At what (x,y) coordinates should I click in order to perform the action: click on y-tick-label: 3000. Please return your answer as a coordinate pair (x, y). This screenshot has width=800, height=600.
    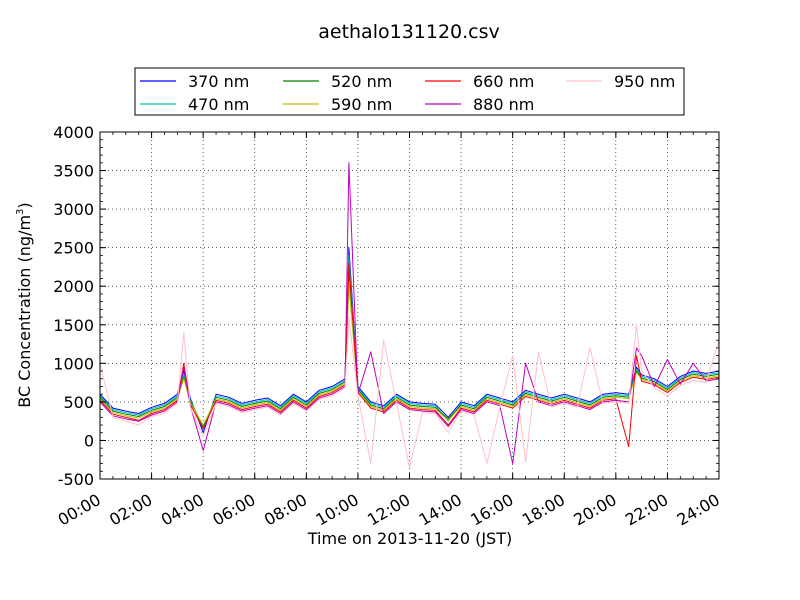
    Looking at the image, I should click on (73, 209).